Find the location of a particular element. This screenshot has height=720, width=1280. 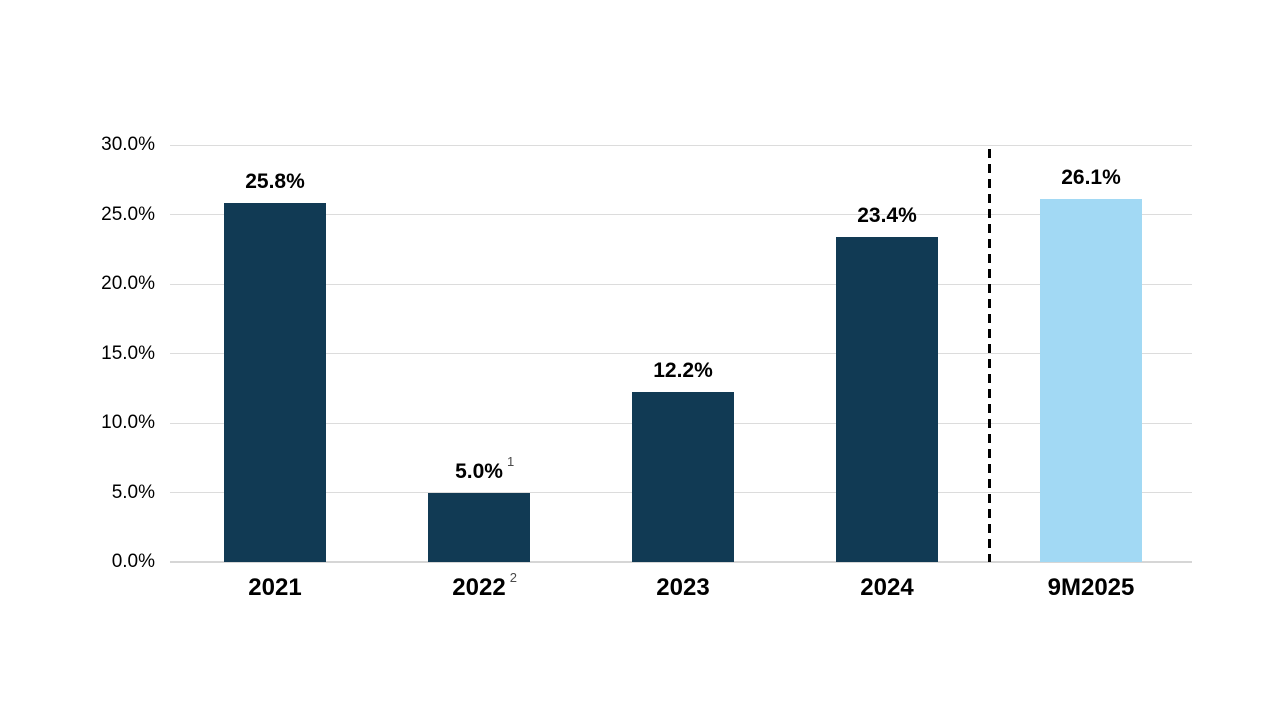

category-label-2021: 2021 is located at coordinates (275, 588).